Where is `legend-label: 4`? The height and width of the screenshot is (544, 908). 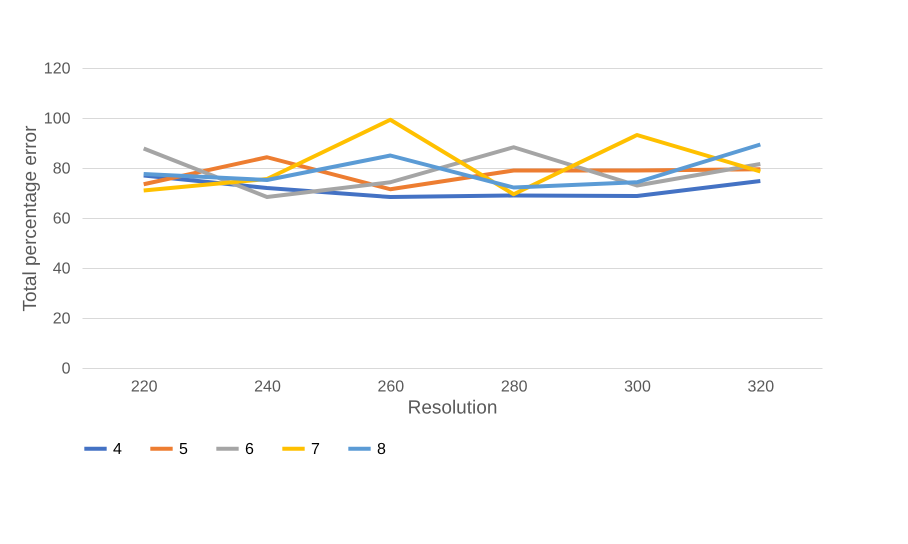
legend-label: 4 is located at coordinates (117, 449).